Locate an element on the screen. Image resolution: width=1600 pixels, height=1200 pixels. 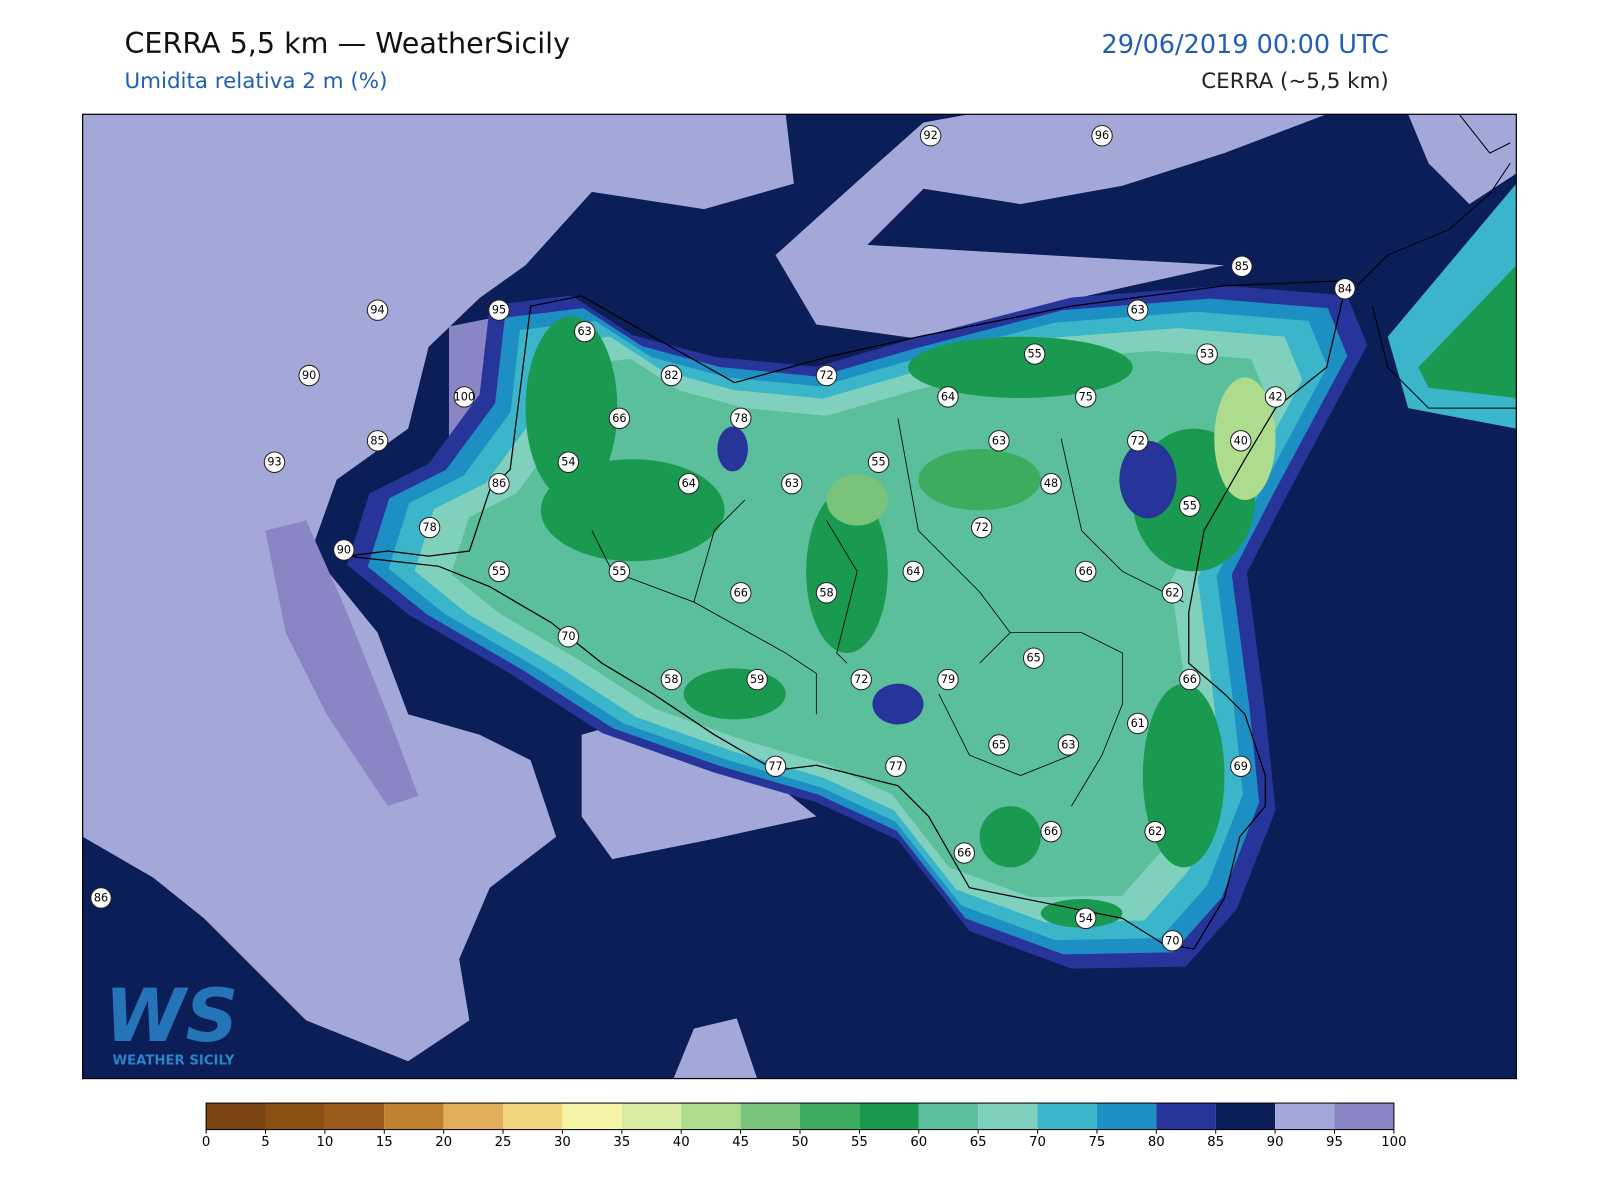
station: 40 is located at coordinates (1241, 441).